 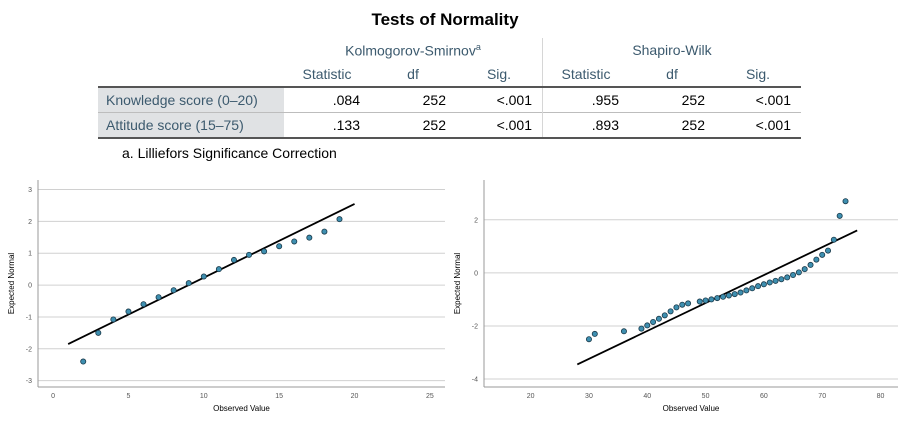 I want to click on x-tick-label: 80, so click(x=881, y=396).